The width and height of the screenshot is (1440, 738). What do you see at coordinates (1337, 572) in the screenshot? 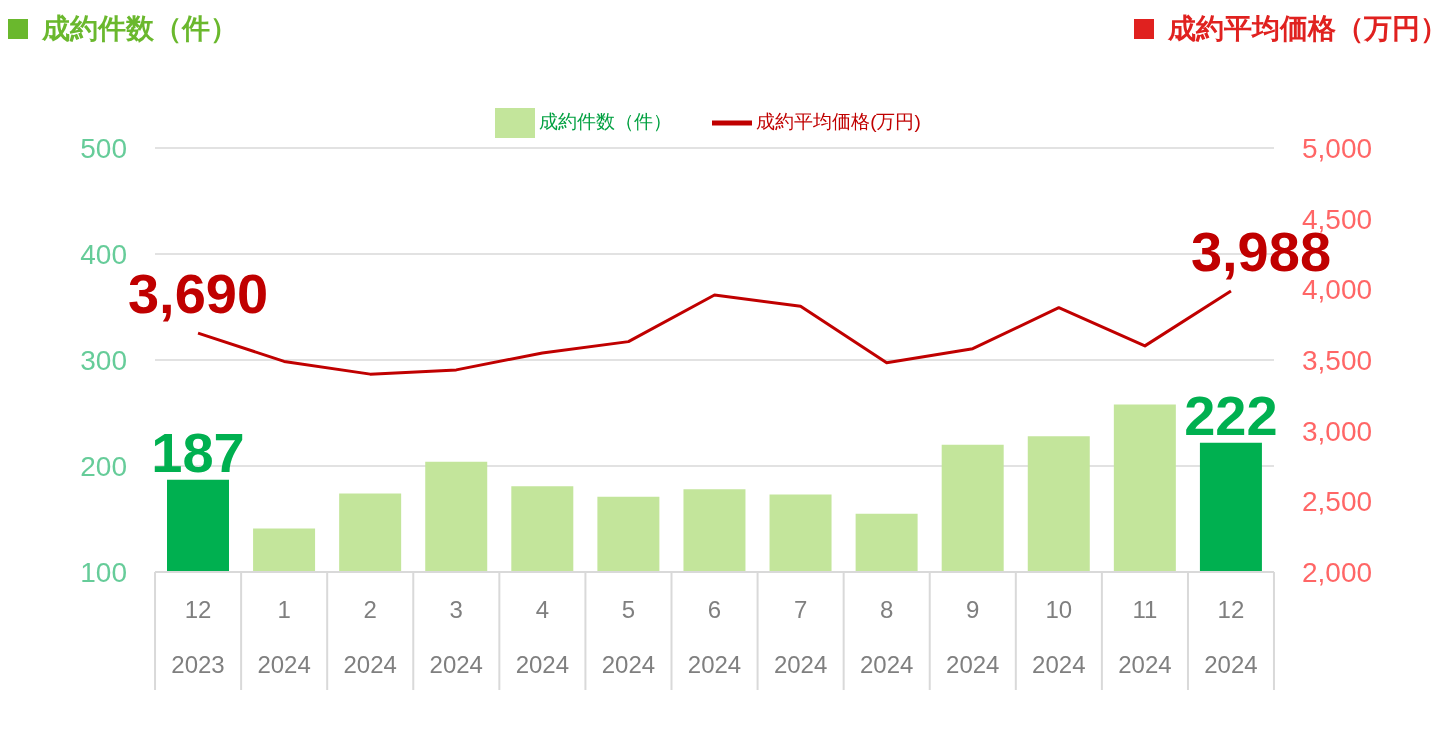
I see `y2-tick-label: 2,000` at bounding box center [1337, 572].